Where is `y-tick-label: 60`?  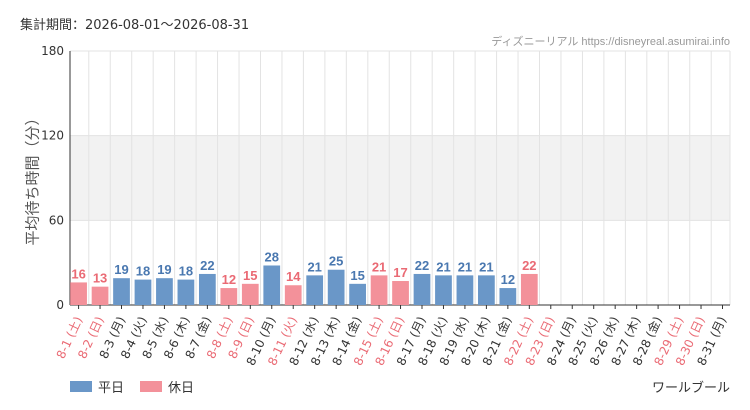
y-tick-label: 60 is located at coordinates (56, 220).